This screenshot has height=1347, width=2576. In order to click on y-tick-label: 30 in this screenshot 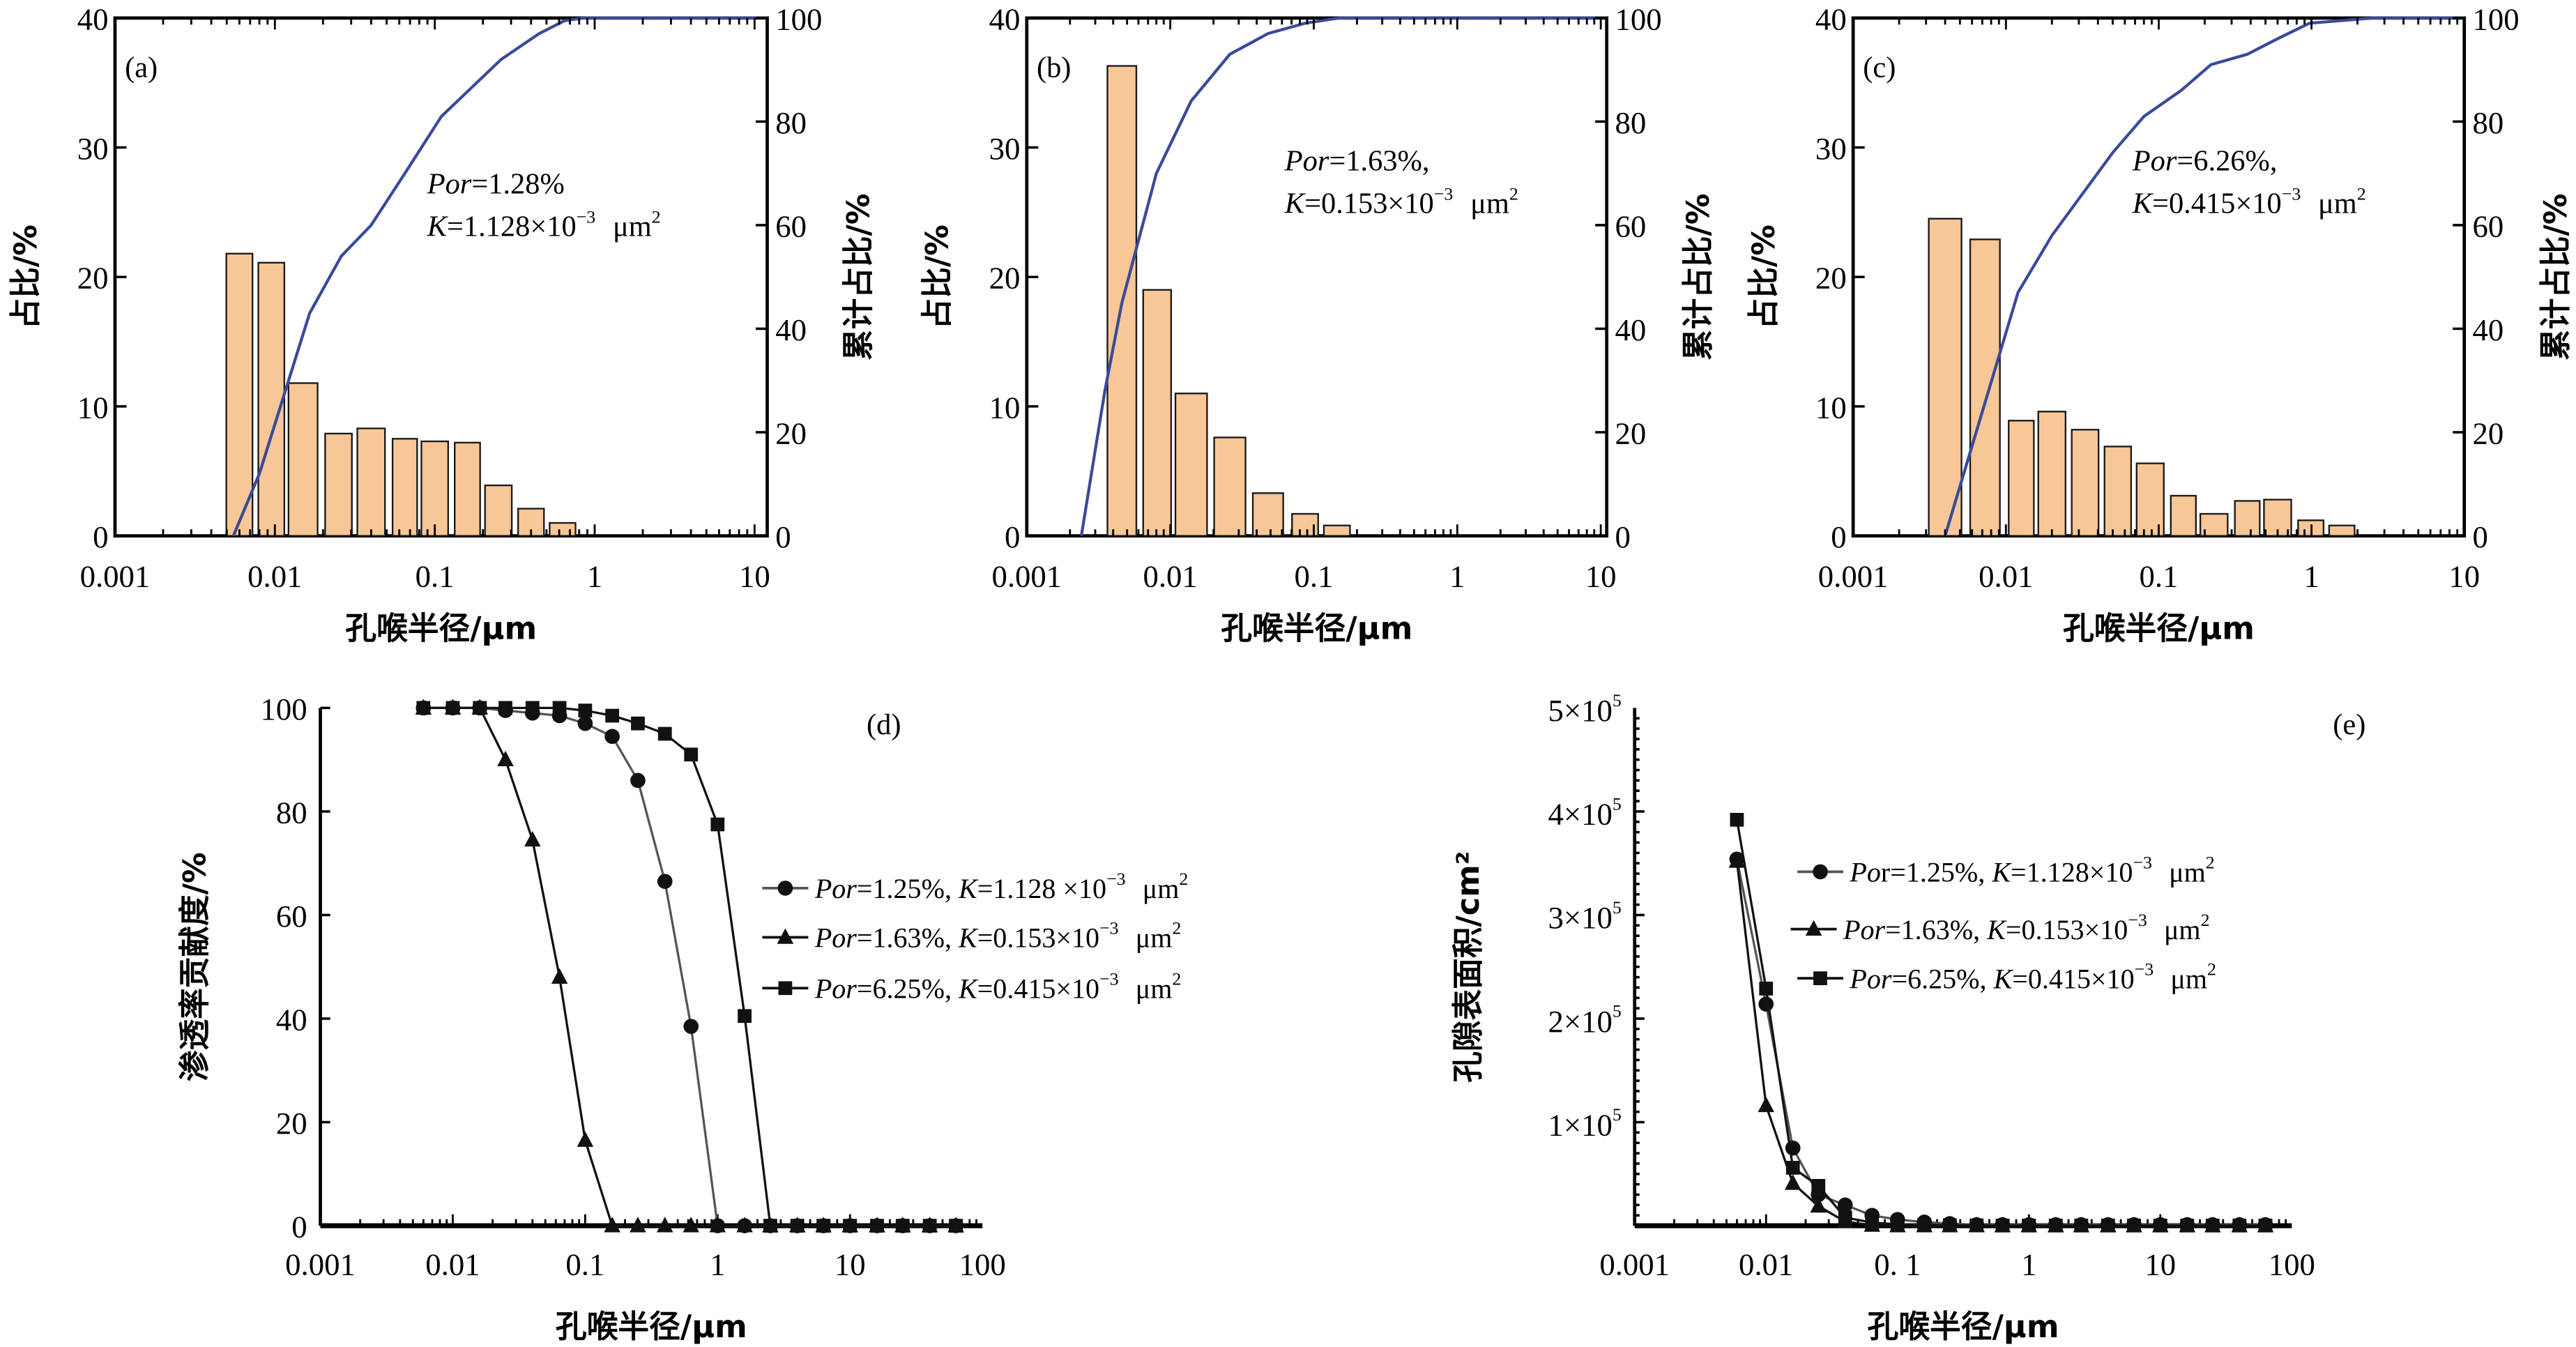, I will do `click(1831, 148)`.